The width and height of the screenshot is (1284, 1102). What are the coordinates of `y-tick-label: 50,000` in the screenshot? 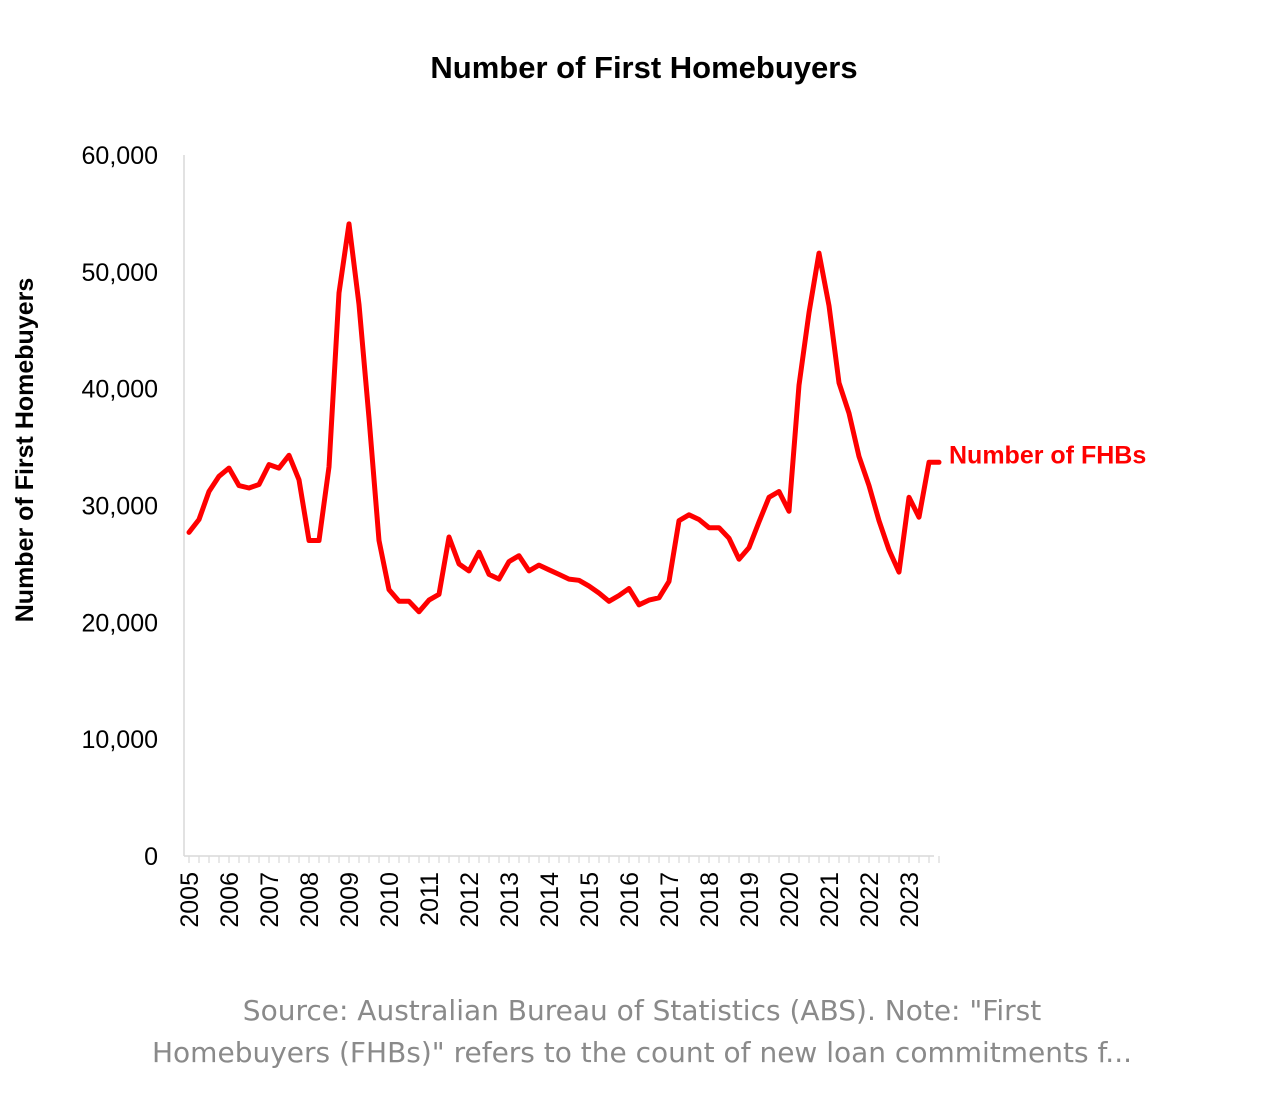 It's located at (120, 273).